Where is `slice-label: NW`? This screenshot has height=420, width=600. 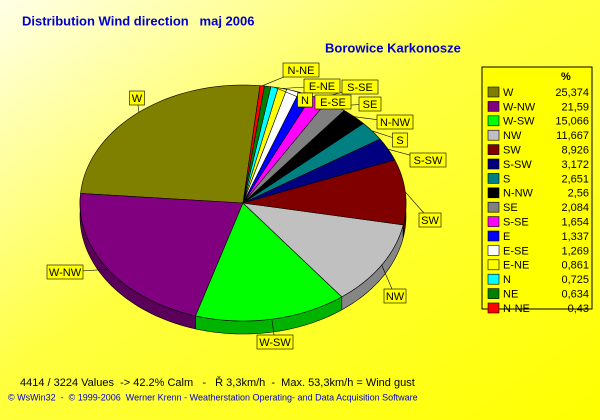 slice-label: NW is located at coordinates (395, 297).